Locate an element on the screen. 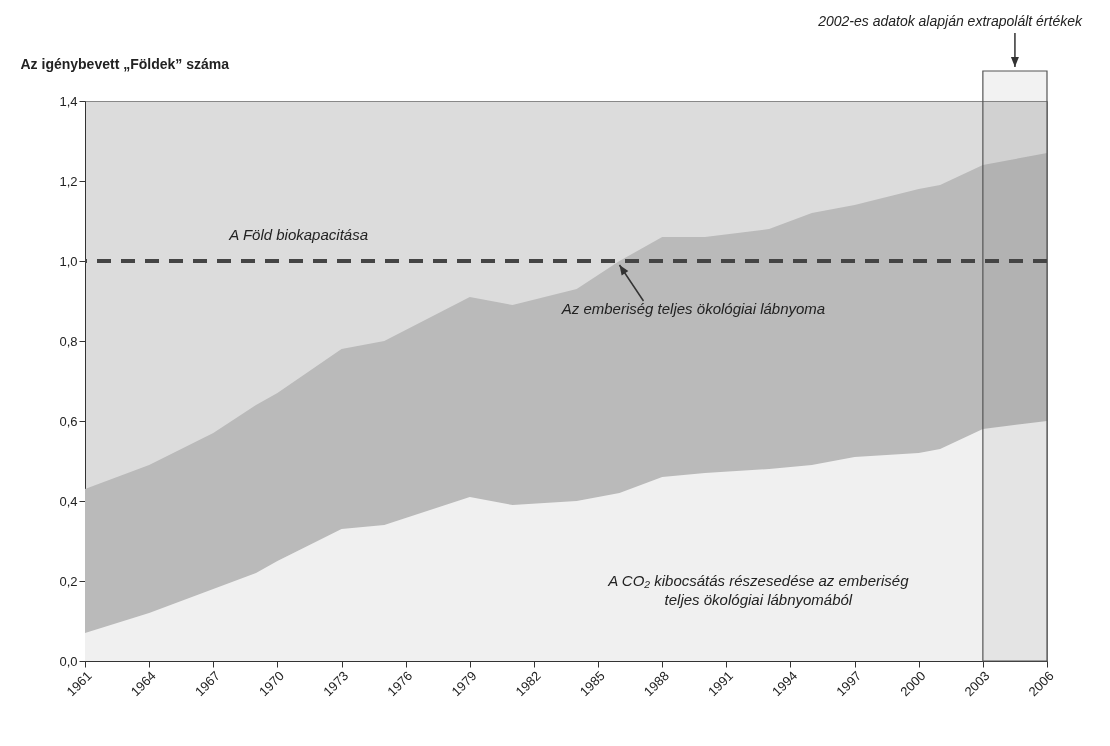  y-tick-label: 1,2 is located at coordinates (68, 181).